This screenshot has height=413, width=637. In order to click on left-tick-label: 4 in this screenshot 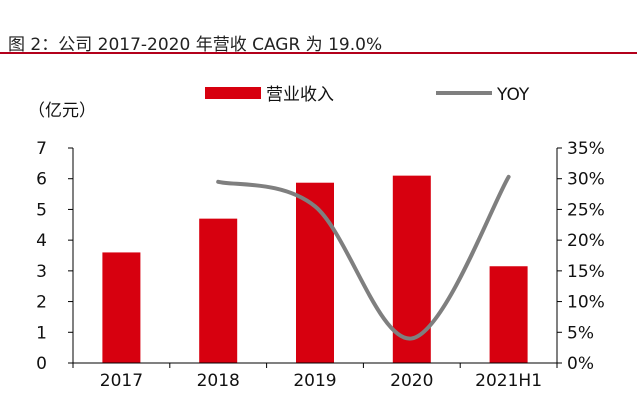, I will do `click(41, 241)`.